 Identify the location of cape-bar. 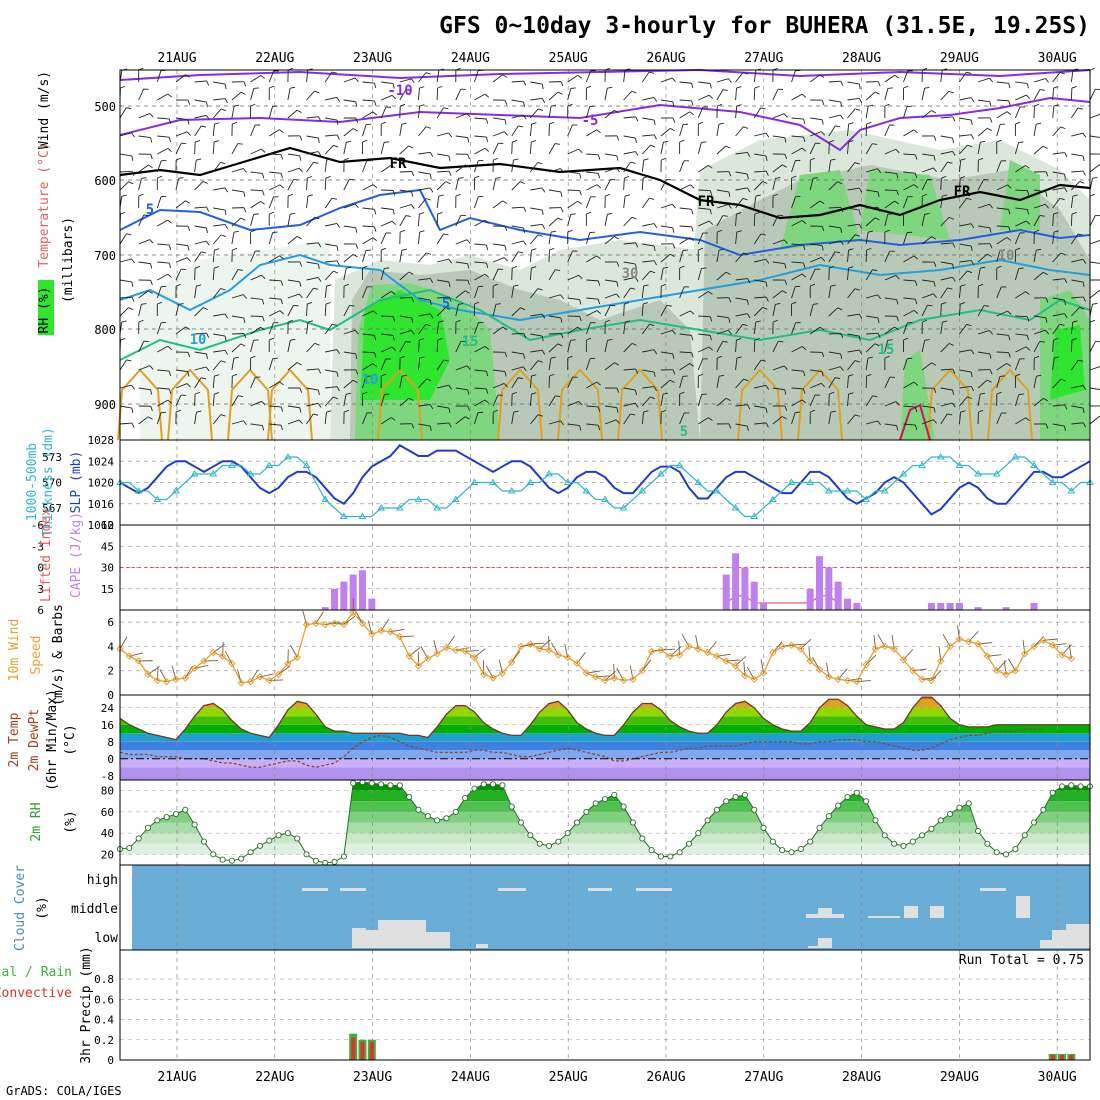
(745, 588).